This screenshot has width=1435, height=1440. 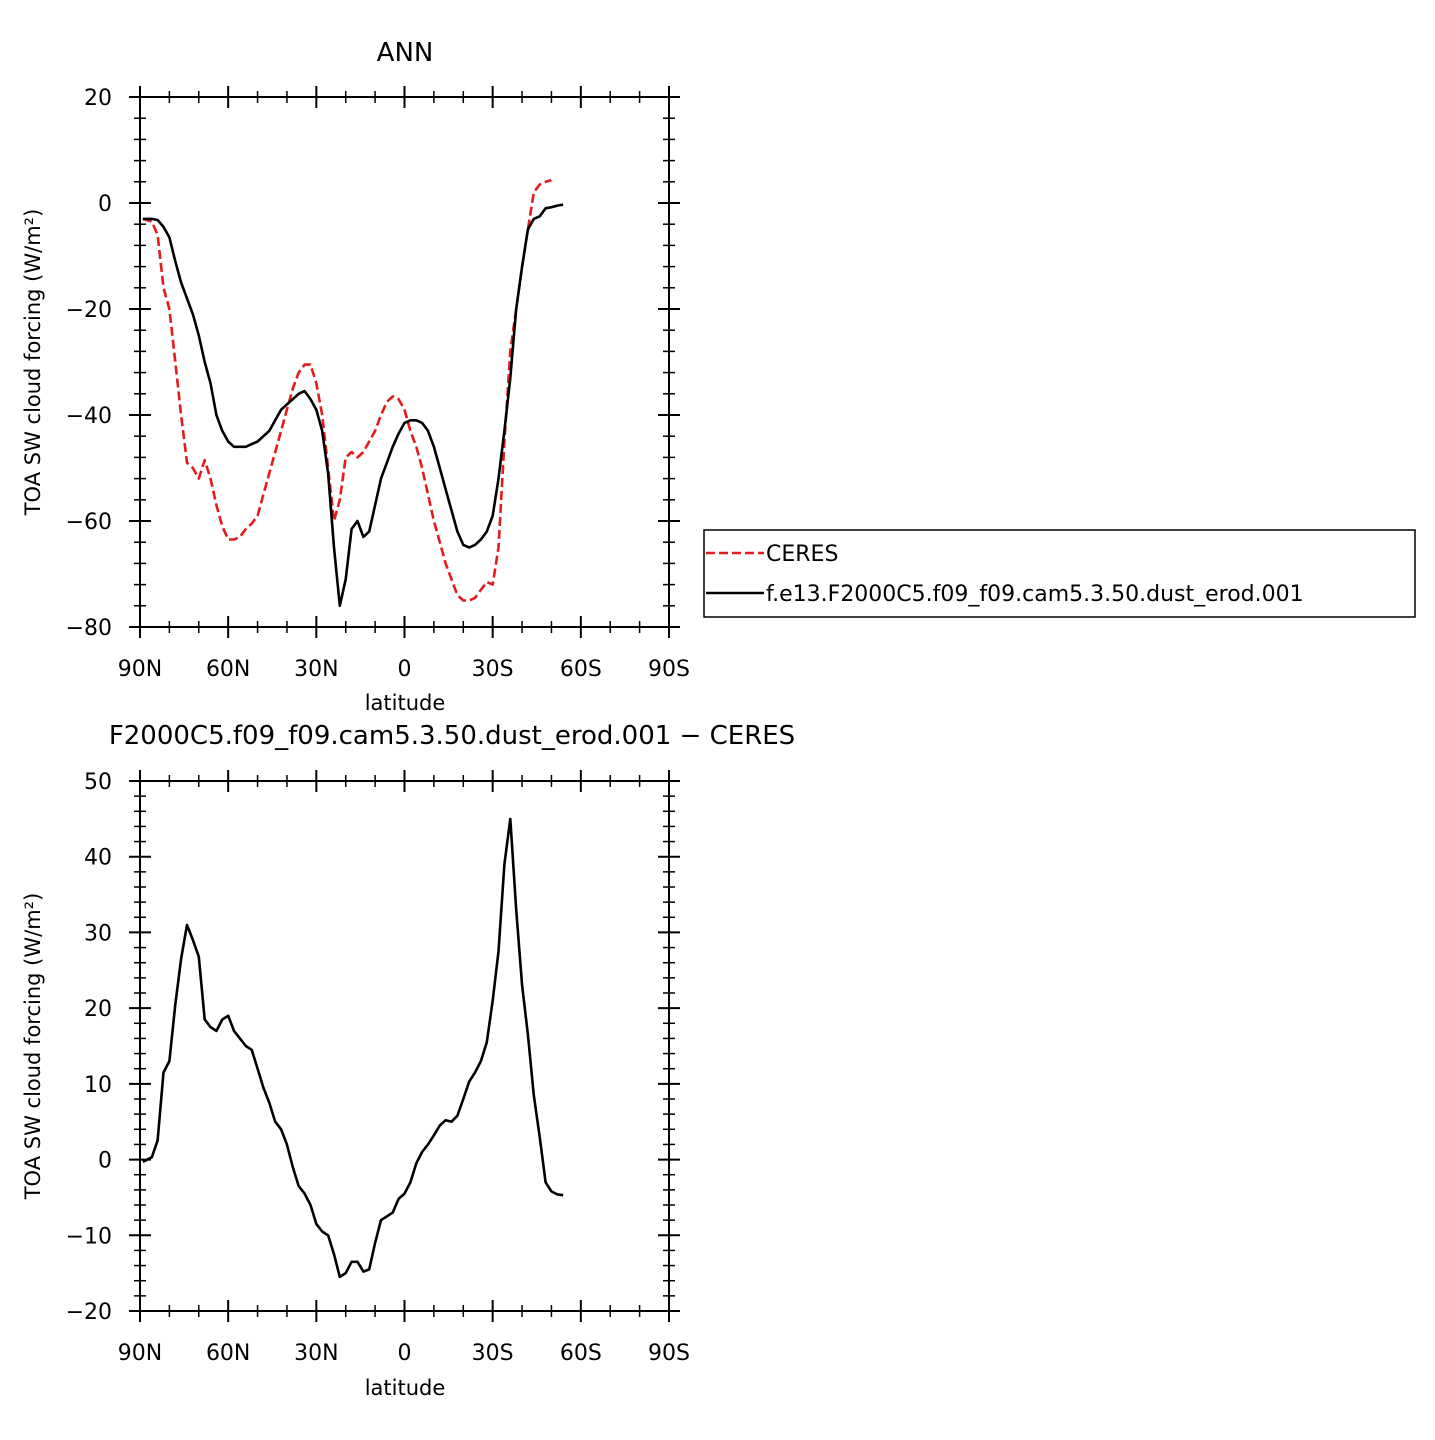 I want to click on y-tick-label: −40, so click(x=89, y=416).